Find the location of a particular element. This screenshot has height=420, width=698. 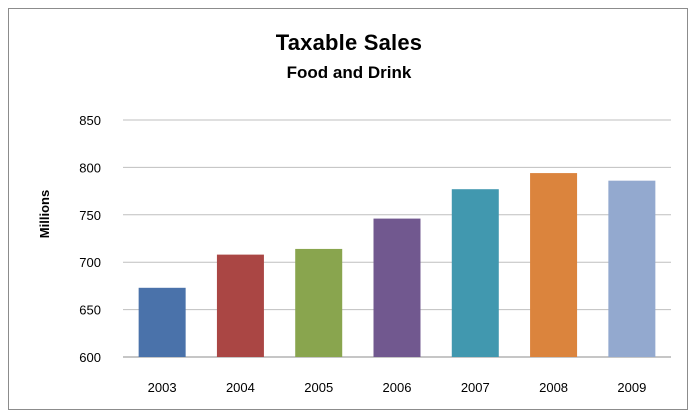

y-tick-label: 750 is located at coordinates (90, 215).